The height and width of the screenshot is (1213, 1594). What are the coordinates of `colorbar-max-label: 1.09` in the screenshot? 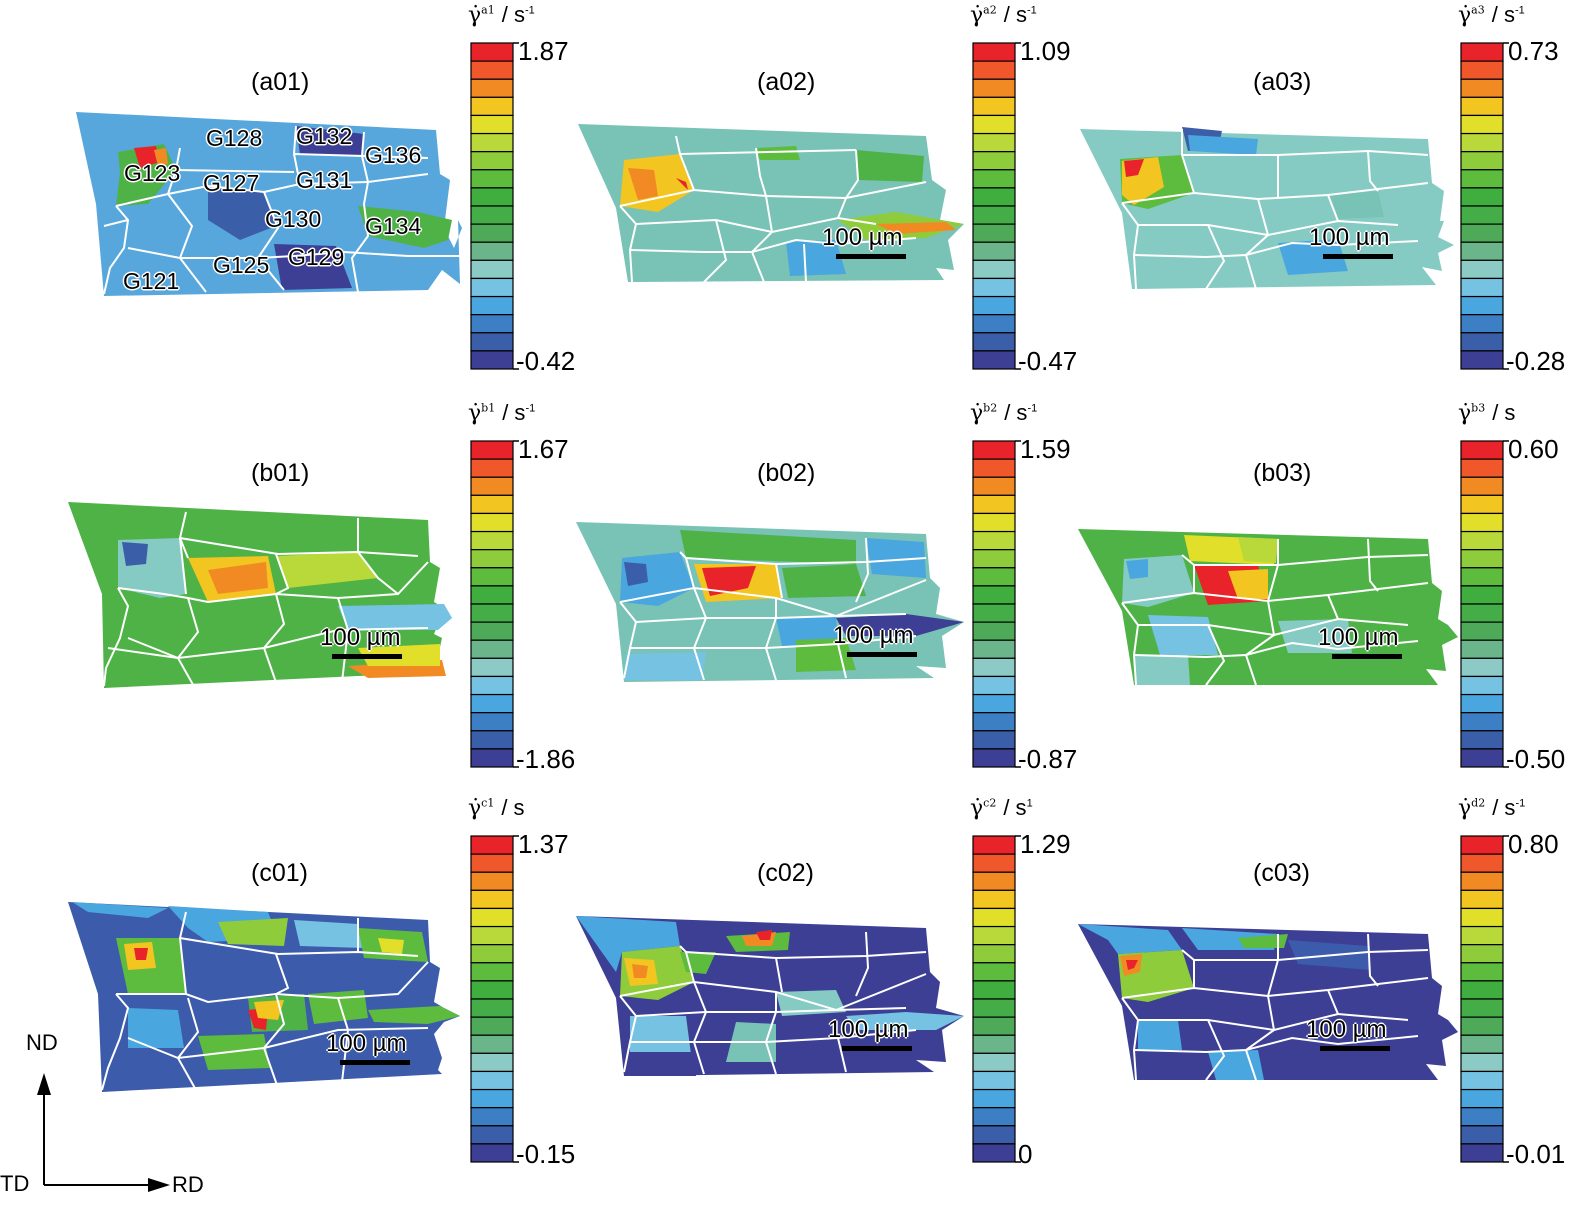 It's located at (1045, 51).